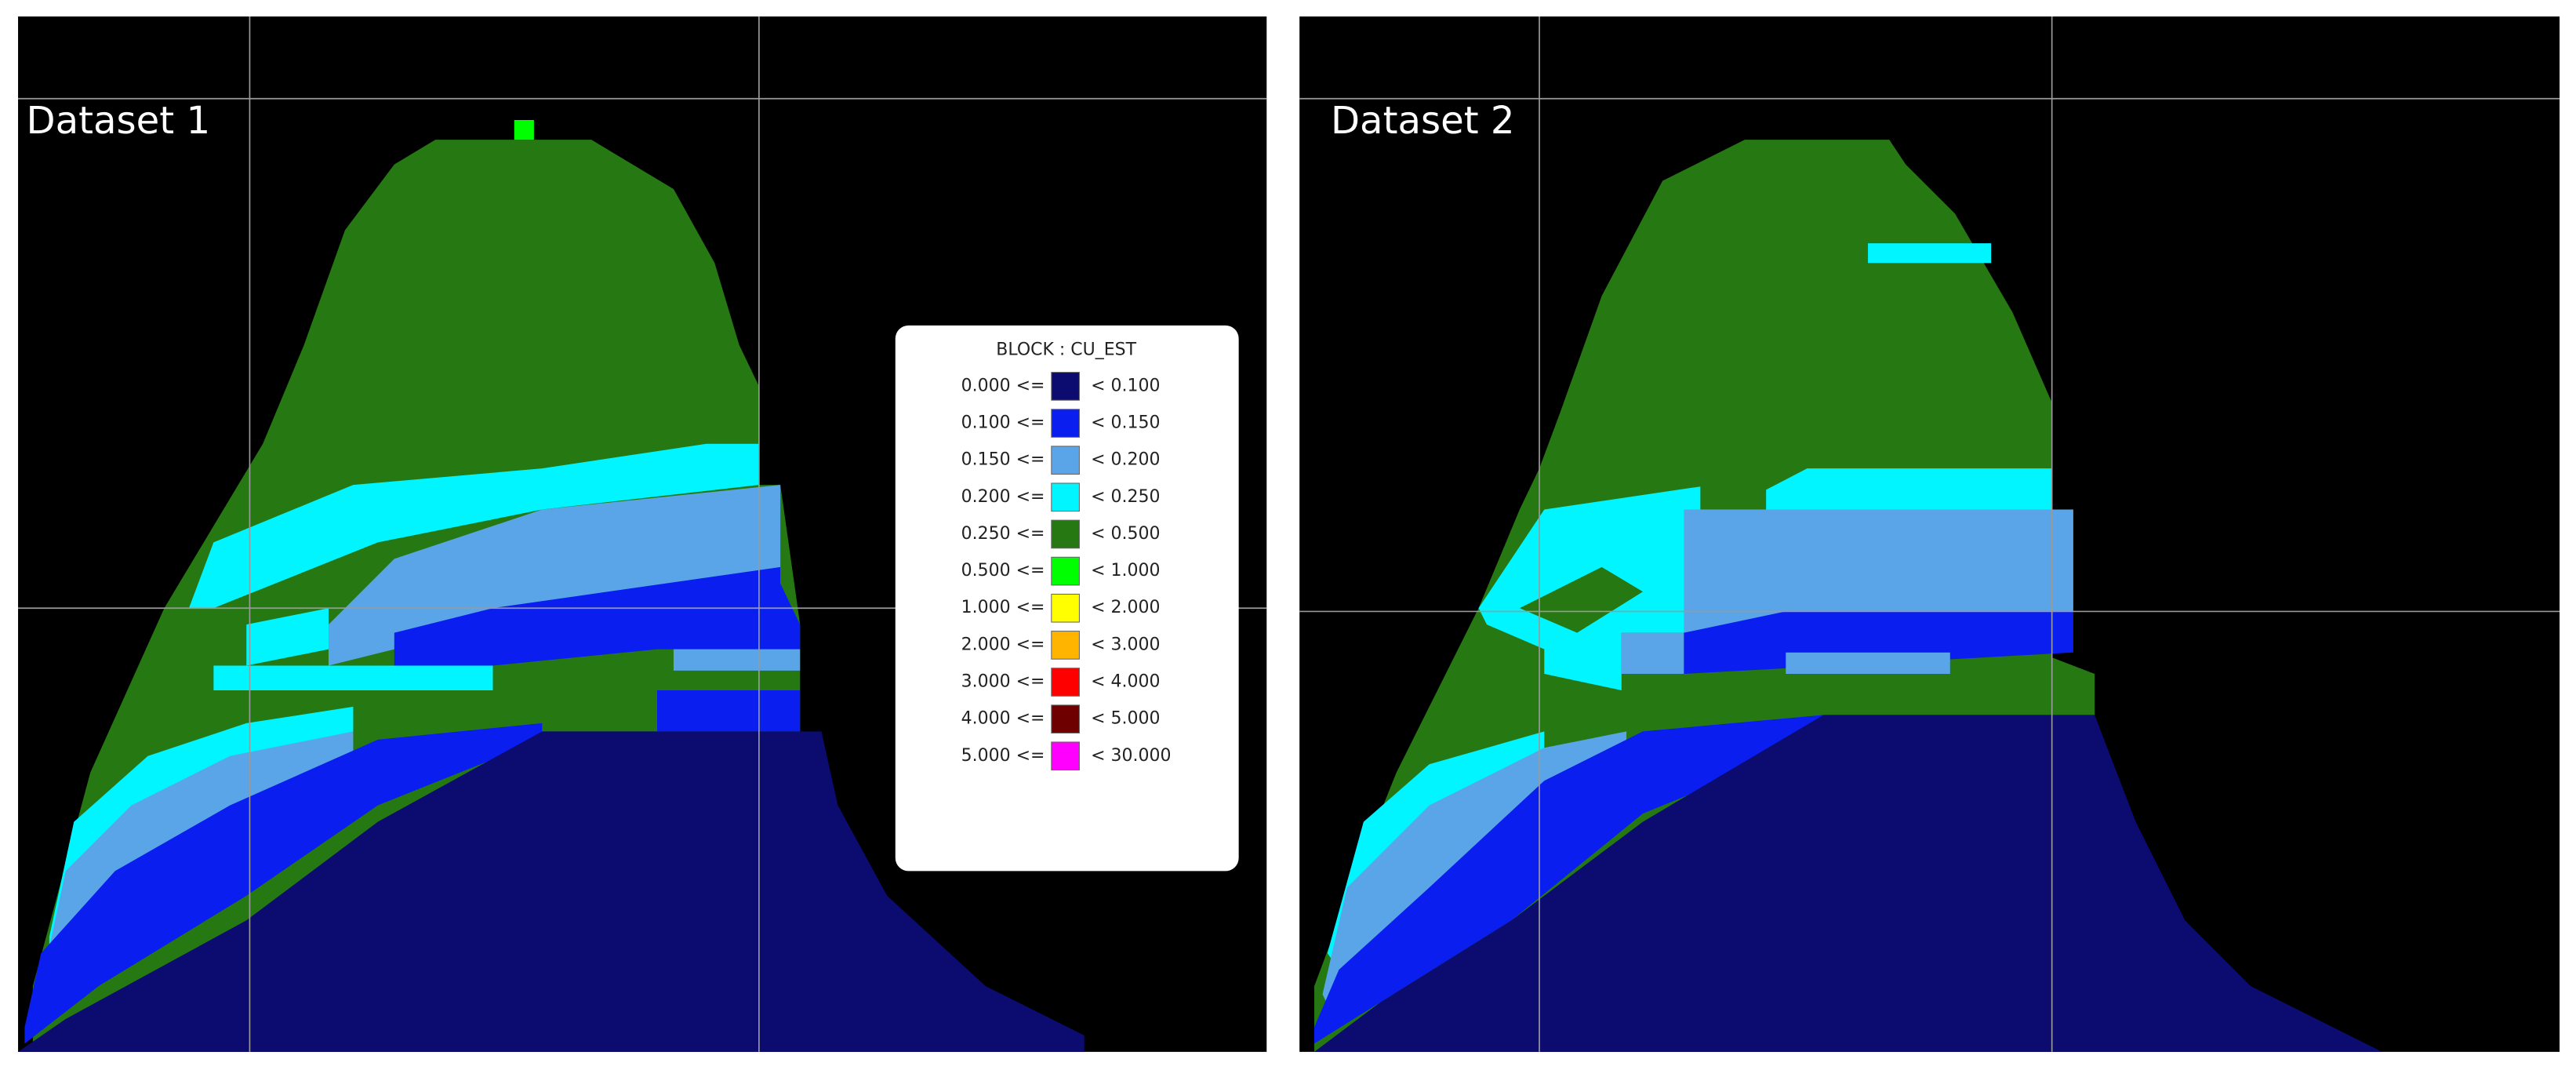  What do you see at coordinates (1003, 460) in the screenshot?
I see `legend-from: 0.150 <=` at bounding box center [1003, 460].